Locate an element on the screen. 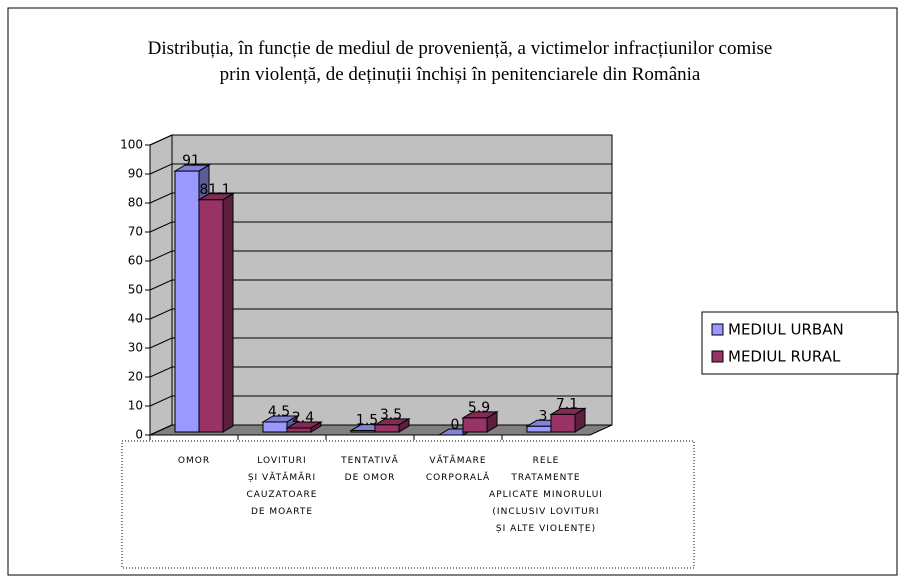  x-tick-label: LOVITURI ȘI VĂTĂMĂRI CAUZATOARE DE MOARTE is located at coordinates (281, 486).